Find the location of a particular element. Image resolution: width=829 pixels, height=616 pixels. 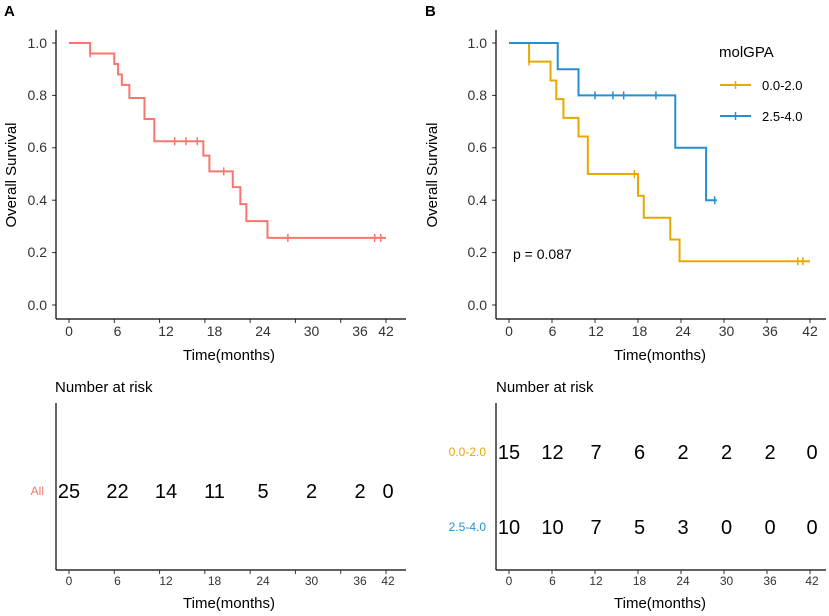

legend-label: 0.0-2.0 is located at coordinates (782, 85).